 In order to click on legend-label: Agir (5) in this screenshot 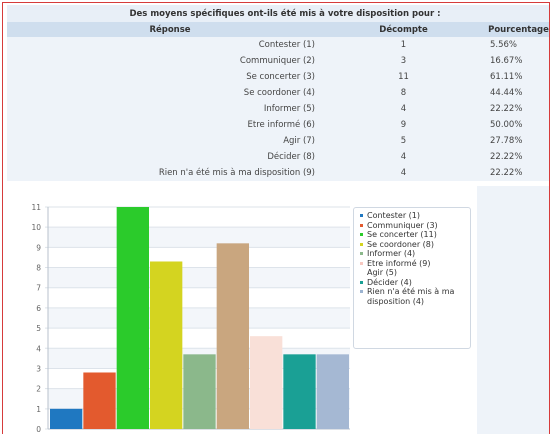, I will do `click(382, 272)`.